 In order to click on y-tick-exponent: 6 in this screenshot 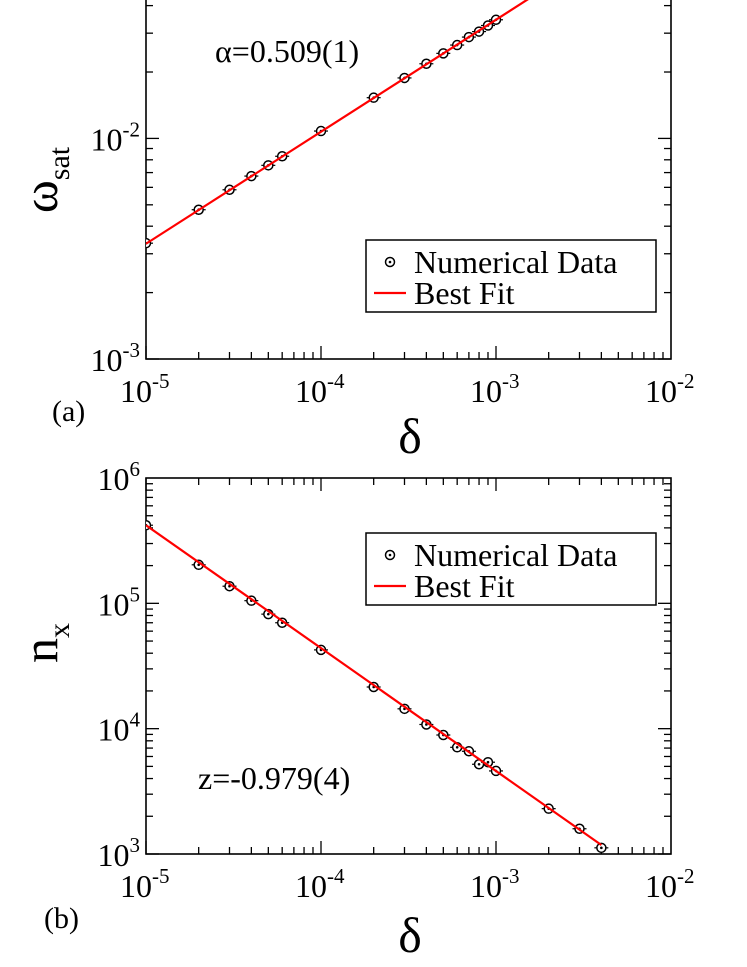, I will do `click(135, 469)`.